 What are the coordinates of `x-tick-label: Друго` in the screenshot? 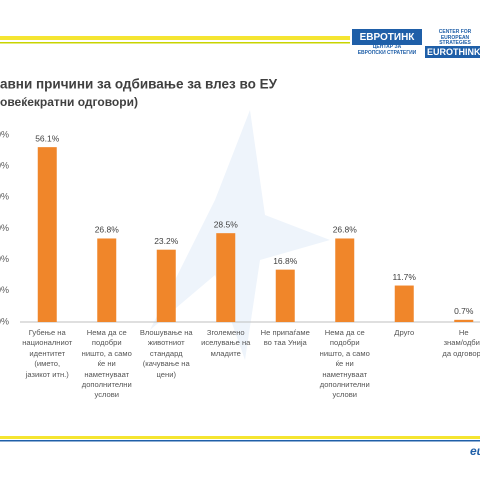 It's located at (404, 332).